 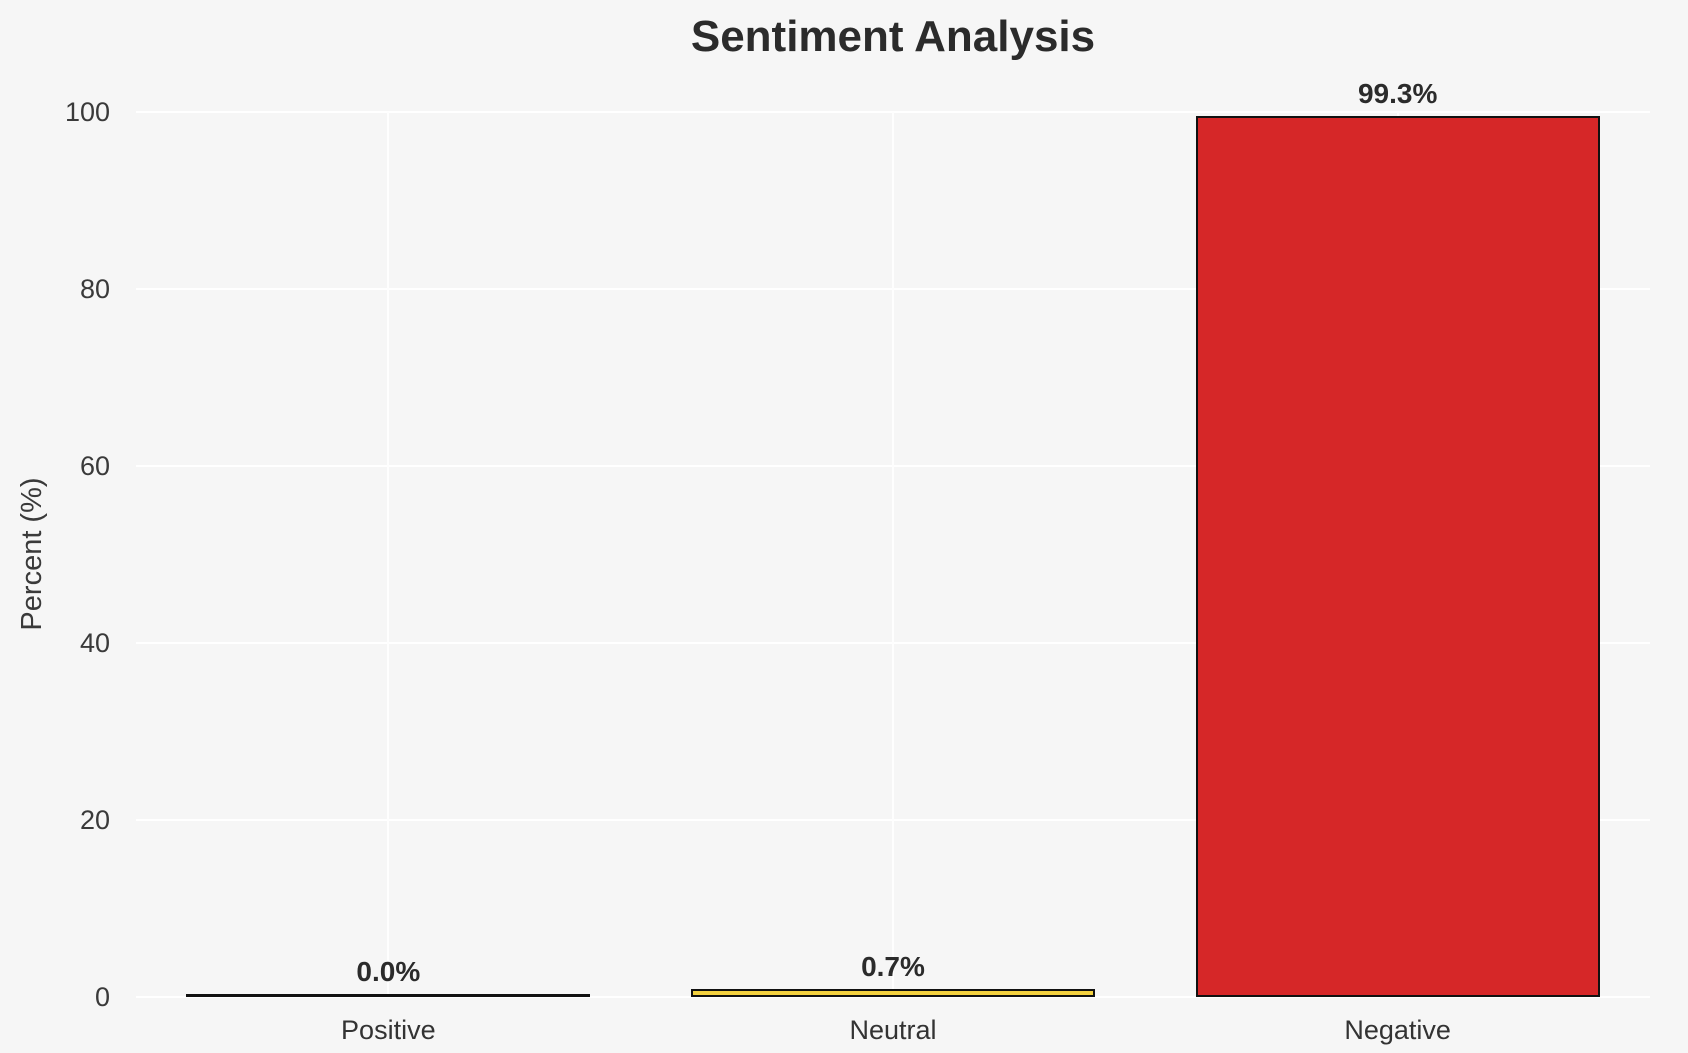 What do you see at coordinates (94, 466) in the screenshot?
I see `y-tick-label: 60` at bounding box center [94, 466].